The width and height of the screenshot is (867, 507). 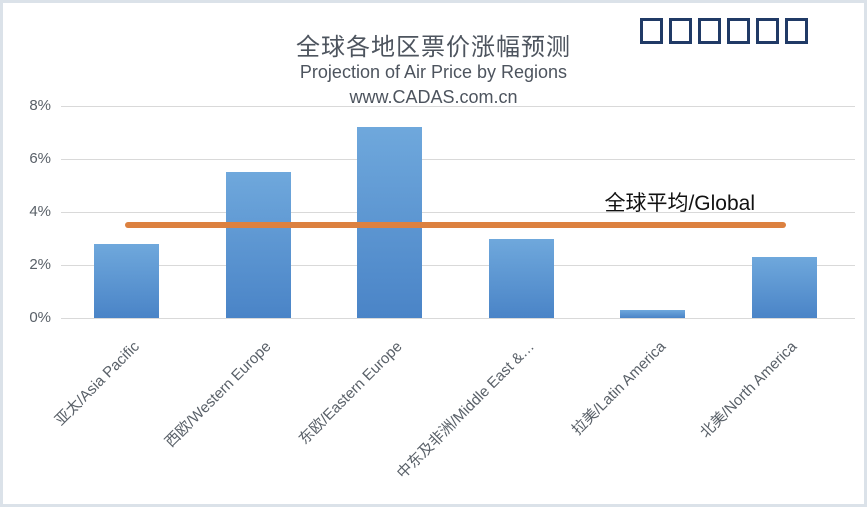 I want to click on y-axis-tick-label: 4%, so click(x=40, y=211).